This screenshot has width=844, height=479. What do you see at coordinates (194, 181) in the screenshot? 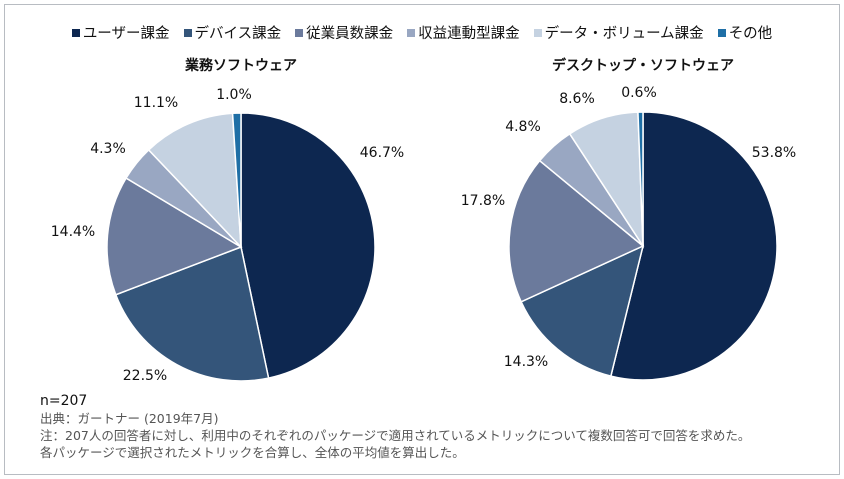
I see `pie-slice-data-volume` at bounding box center [194, 181].